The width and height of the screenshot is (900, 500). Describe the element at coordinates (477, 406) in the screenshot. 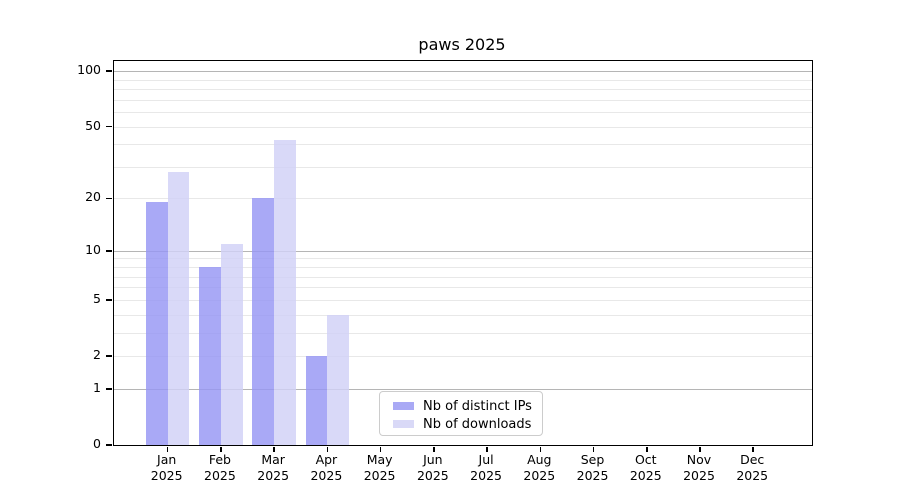

I see `legend-label: Nb of distinct IPs` at that location.